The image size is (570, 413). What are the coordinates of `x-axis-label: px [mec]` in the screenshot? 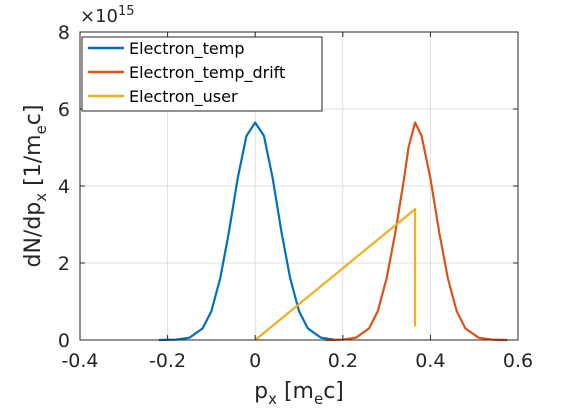 It's located at (299, 393).